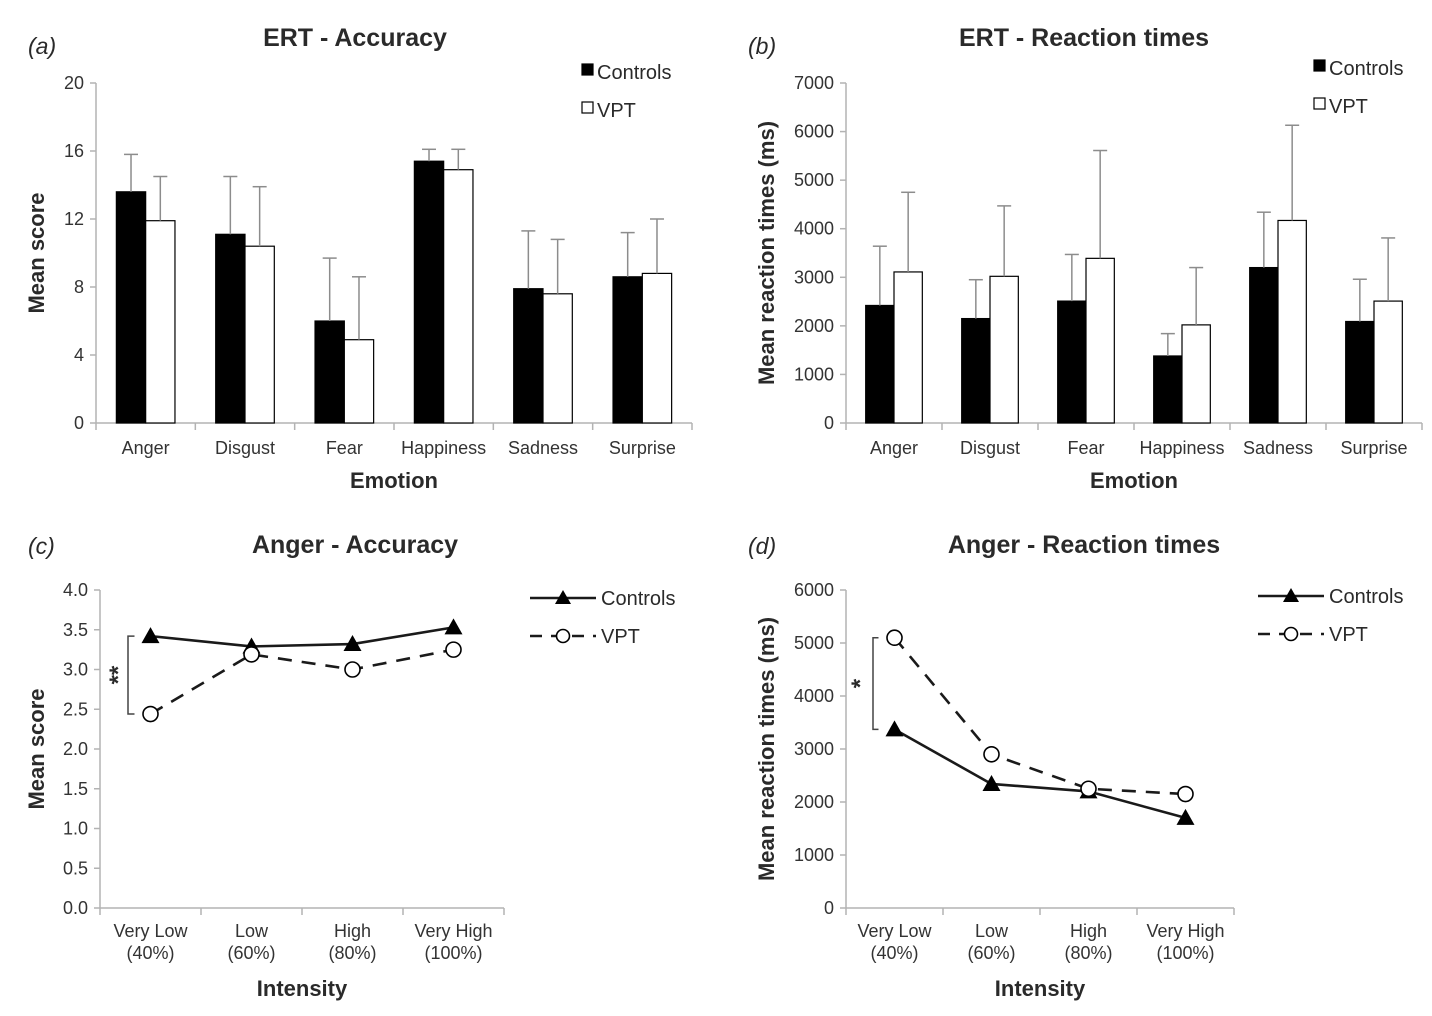 The image size is (1432, 1016). What do you see at coordinates (118, 674) in the screenshot?
I see `significance-marker: **` at bounding box center [118, 674].